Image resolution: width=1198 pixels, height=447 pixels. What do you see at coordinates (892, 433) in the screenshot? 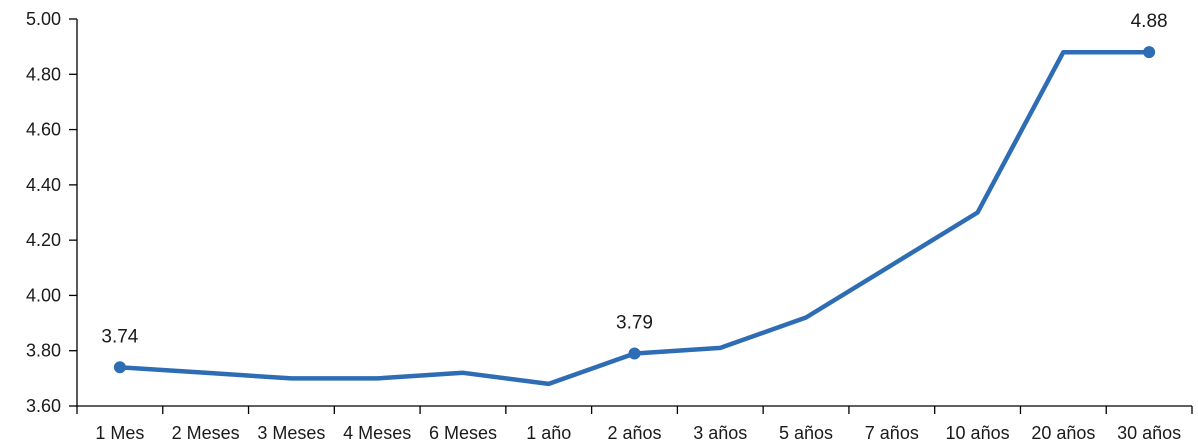
I see `x-tick-label: 7 años` at bounding box center [892, 433].